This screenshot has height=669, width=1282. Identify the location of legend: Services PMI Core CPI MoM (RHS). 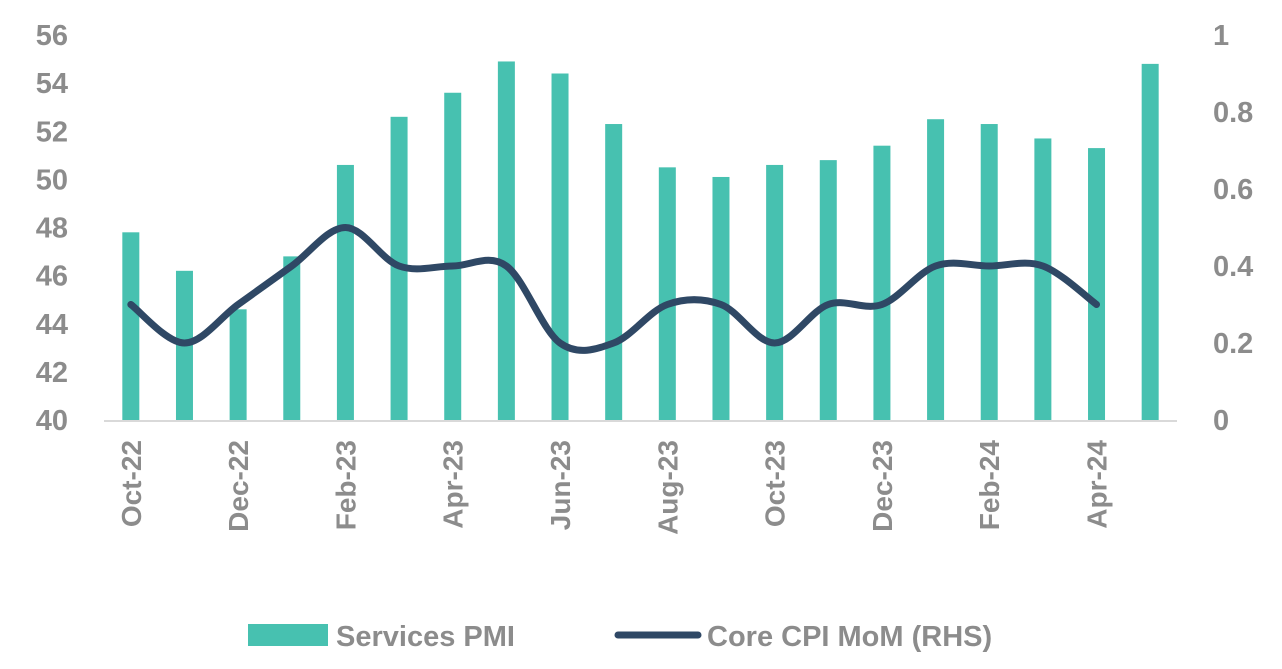
(620, 637).